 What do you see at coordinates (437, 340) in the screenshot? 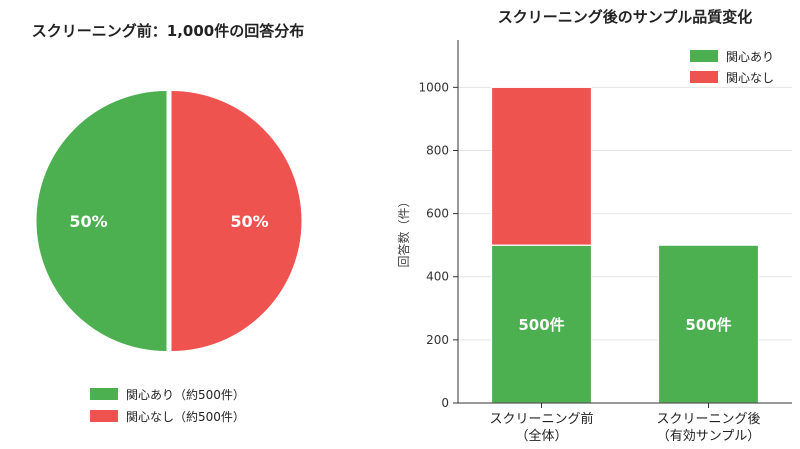
I see `y-tick-label-1: 200` at bounding box center [437, 340].